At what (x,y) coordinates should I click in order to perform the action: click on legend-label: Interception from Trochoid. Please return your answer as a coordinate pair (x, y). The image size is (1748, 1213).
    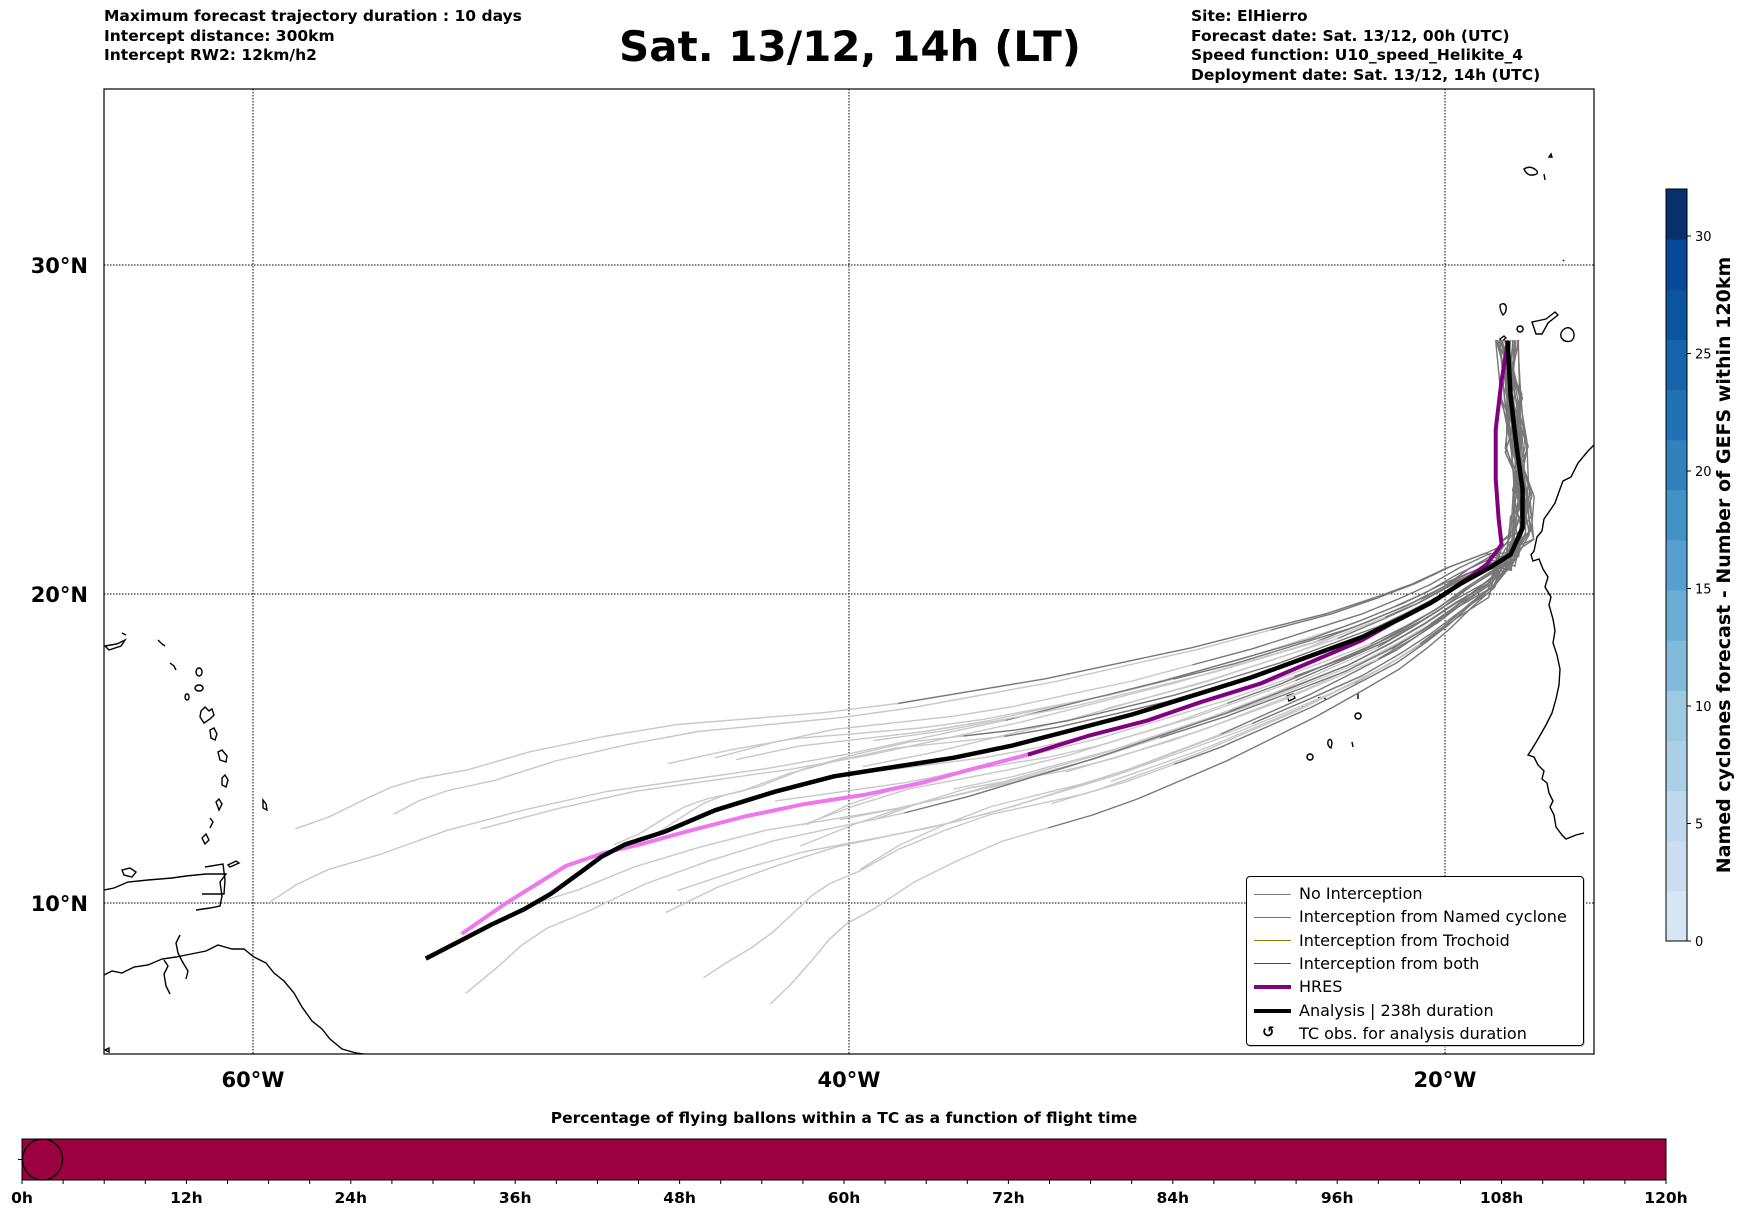
    Looking at the image, I should click on (1404, 940).